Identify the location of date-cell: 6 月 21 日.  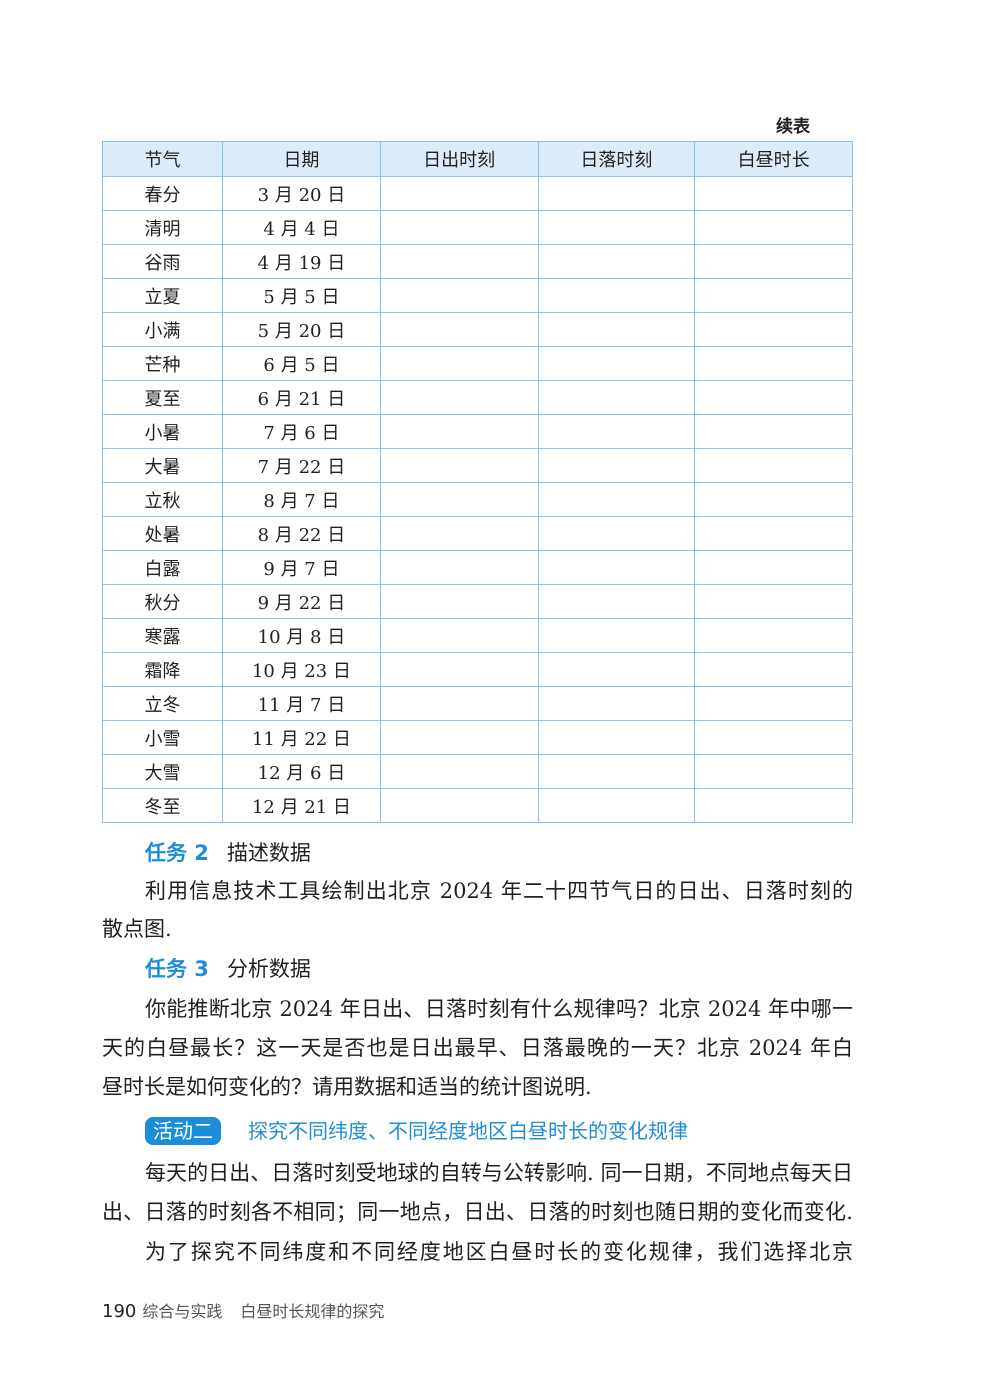
(301, 397).